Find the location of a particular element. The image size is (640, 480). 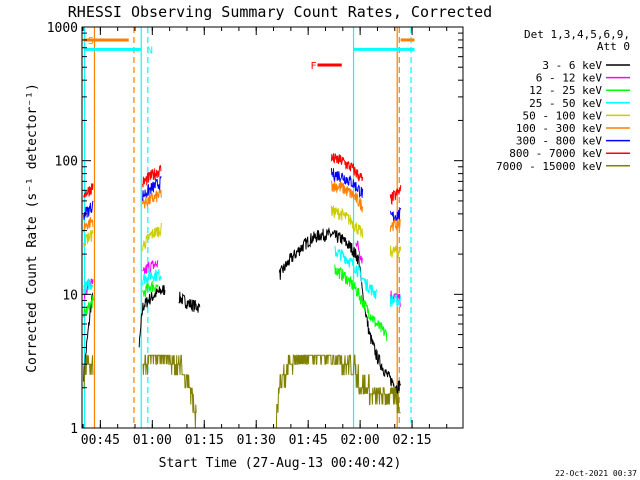

legend-label-6: 300 - 800 keV is located at coordinates (559, 141).